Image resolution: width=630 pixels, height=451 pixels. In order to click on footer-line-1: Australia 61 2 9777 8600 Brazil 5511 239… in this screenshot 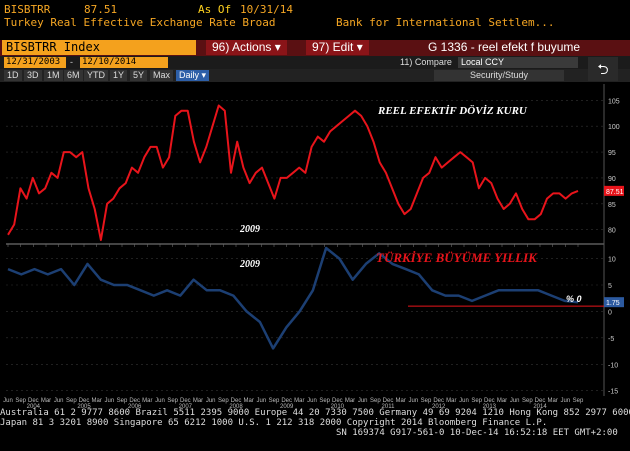, I will do `click(315, 413)`.